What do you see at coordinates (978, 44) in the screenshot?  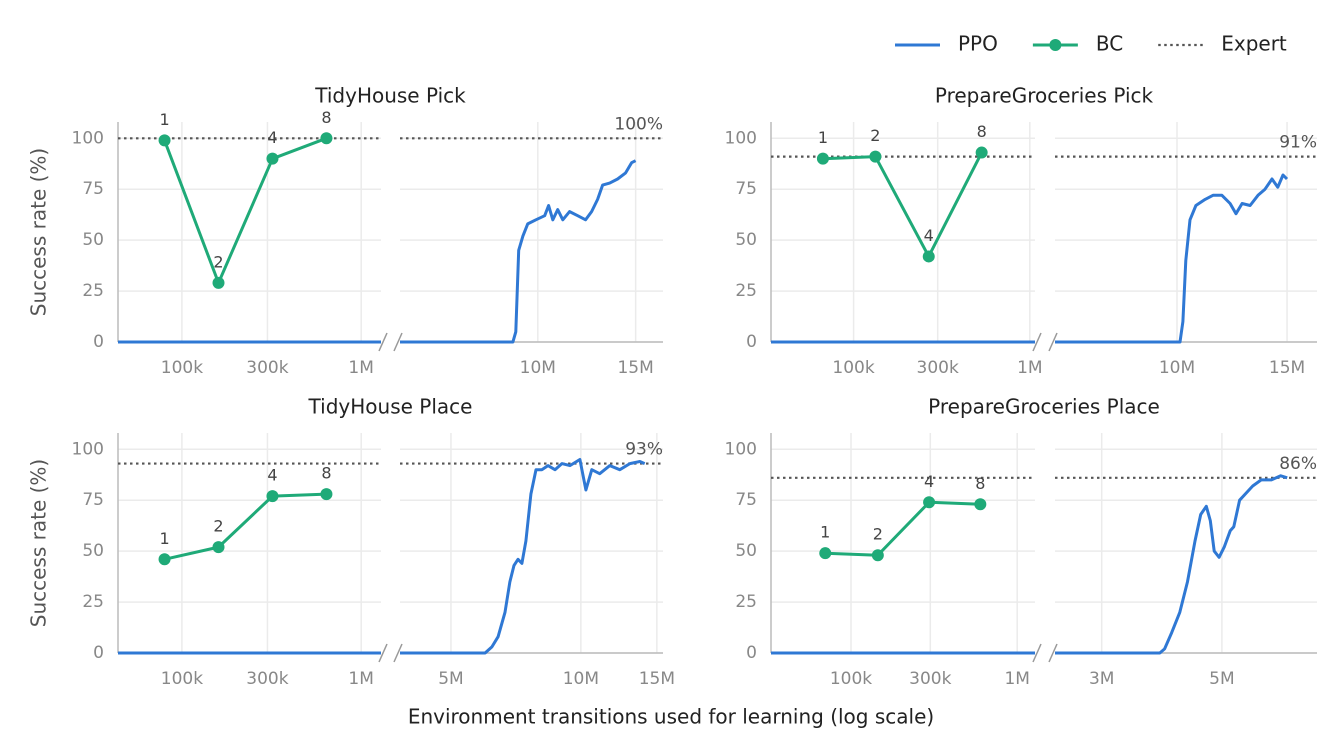 I see `legend-label: PPO` at bounding box center [978, 44].